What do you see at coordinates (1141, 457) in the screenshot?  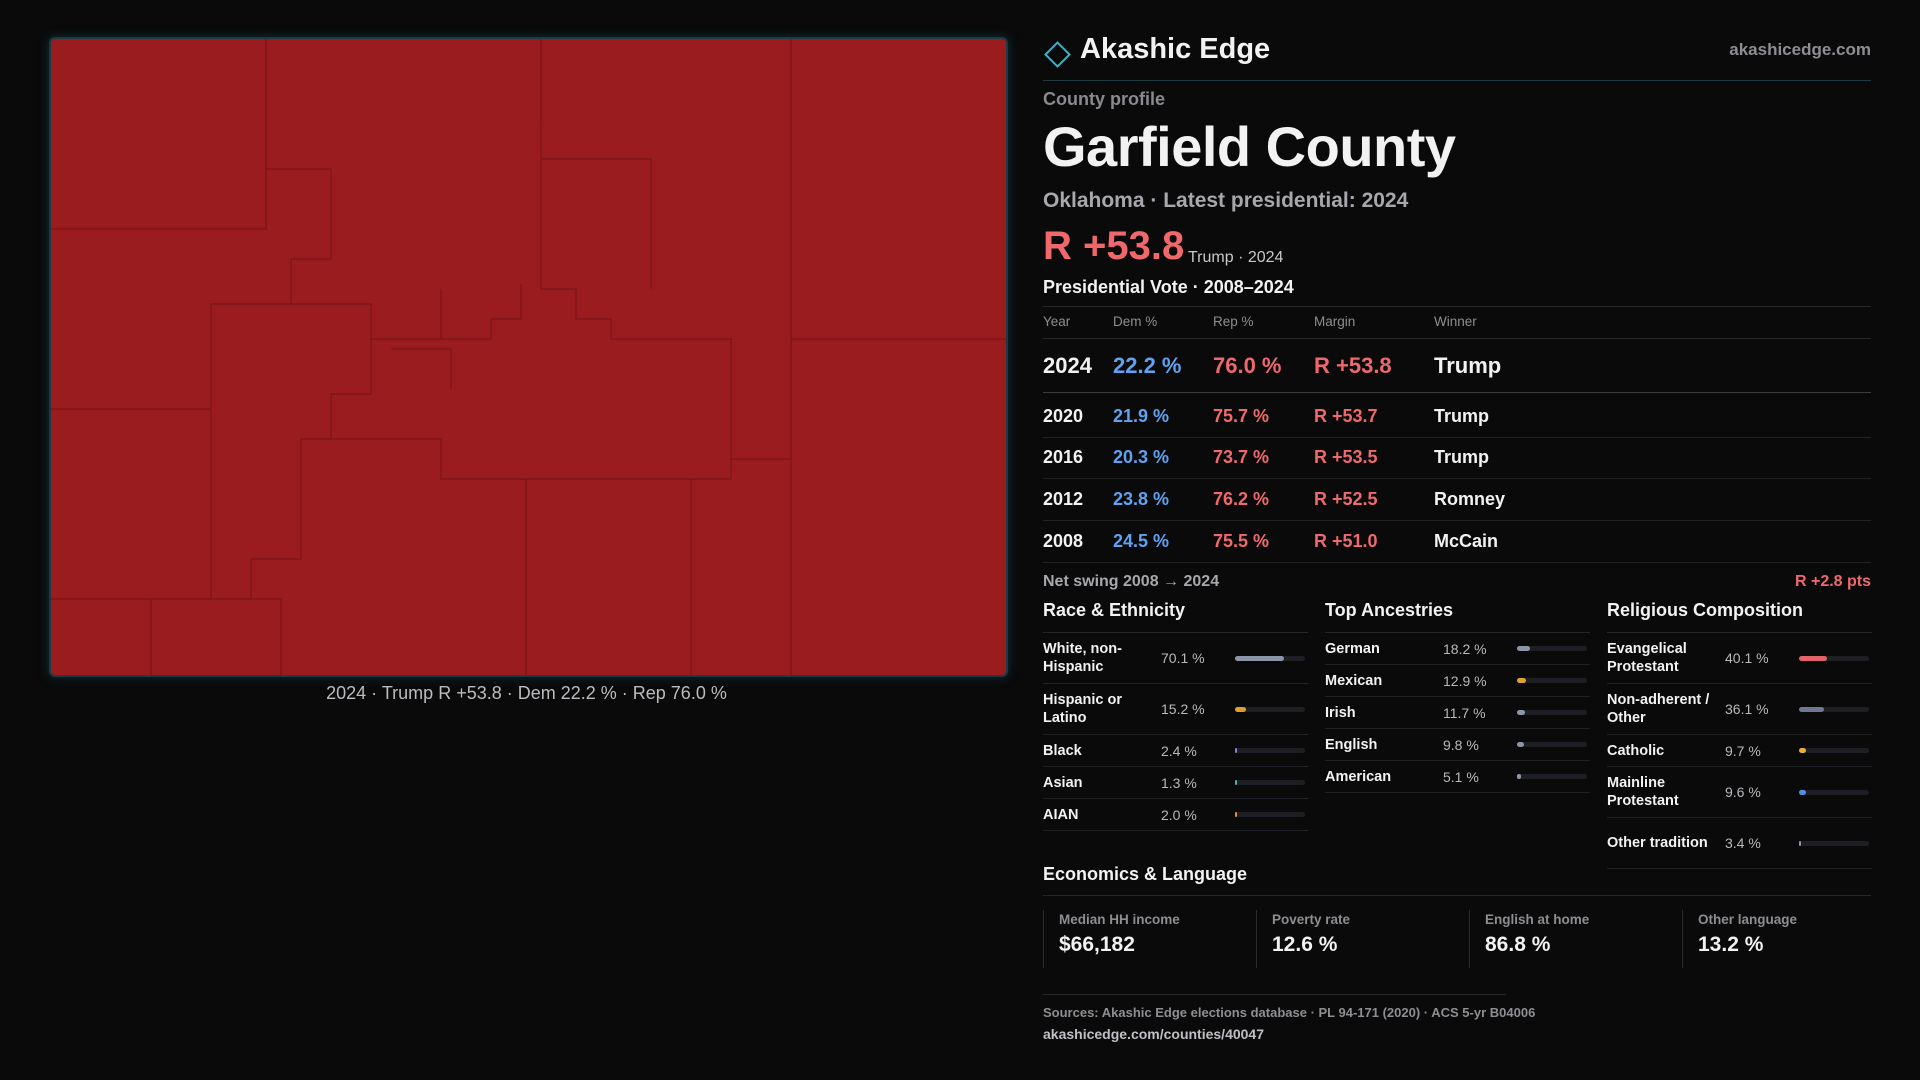 I see `vote-cell: 20.3 %` at bounding box center [1141, 457].